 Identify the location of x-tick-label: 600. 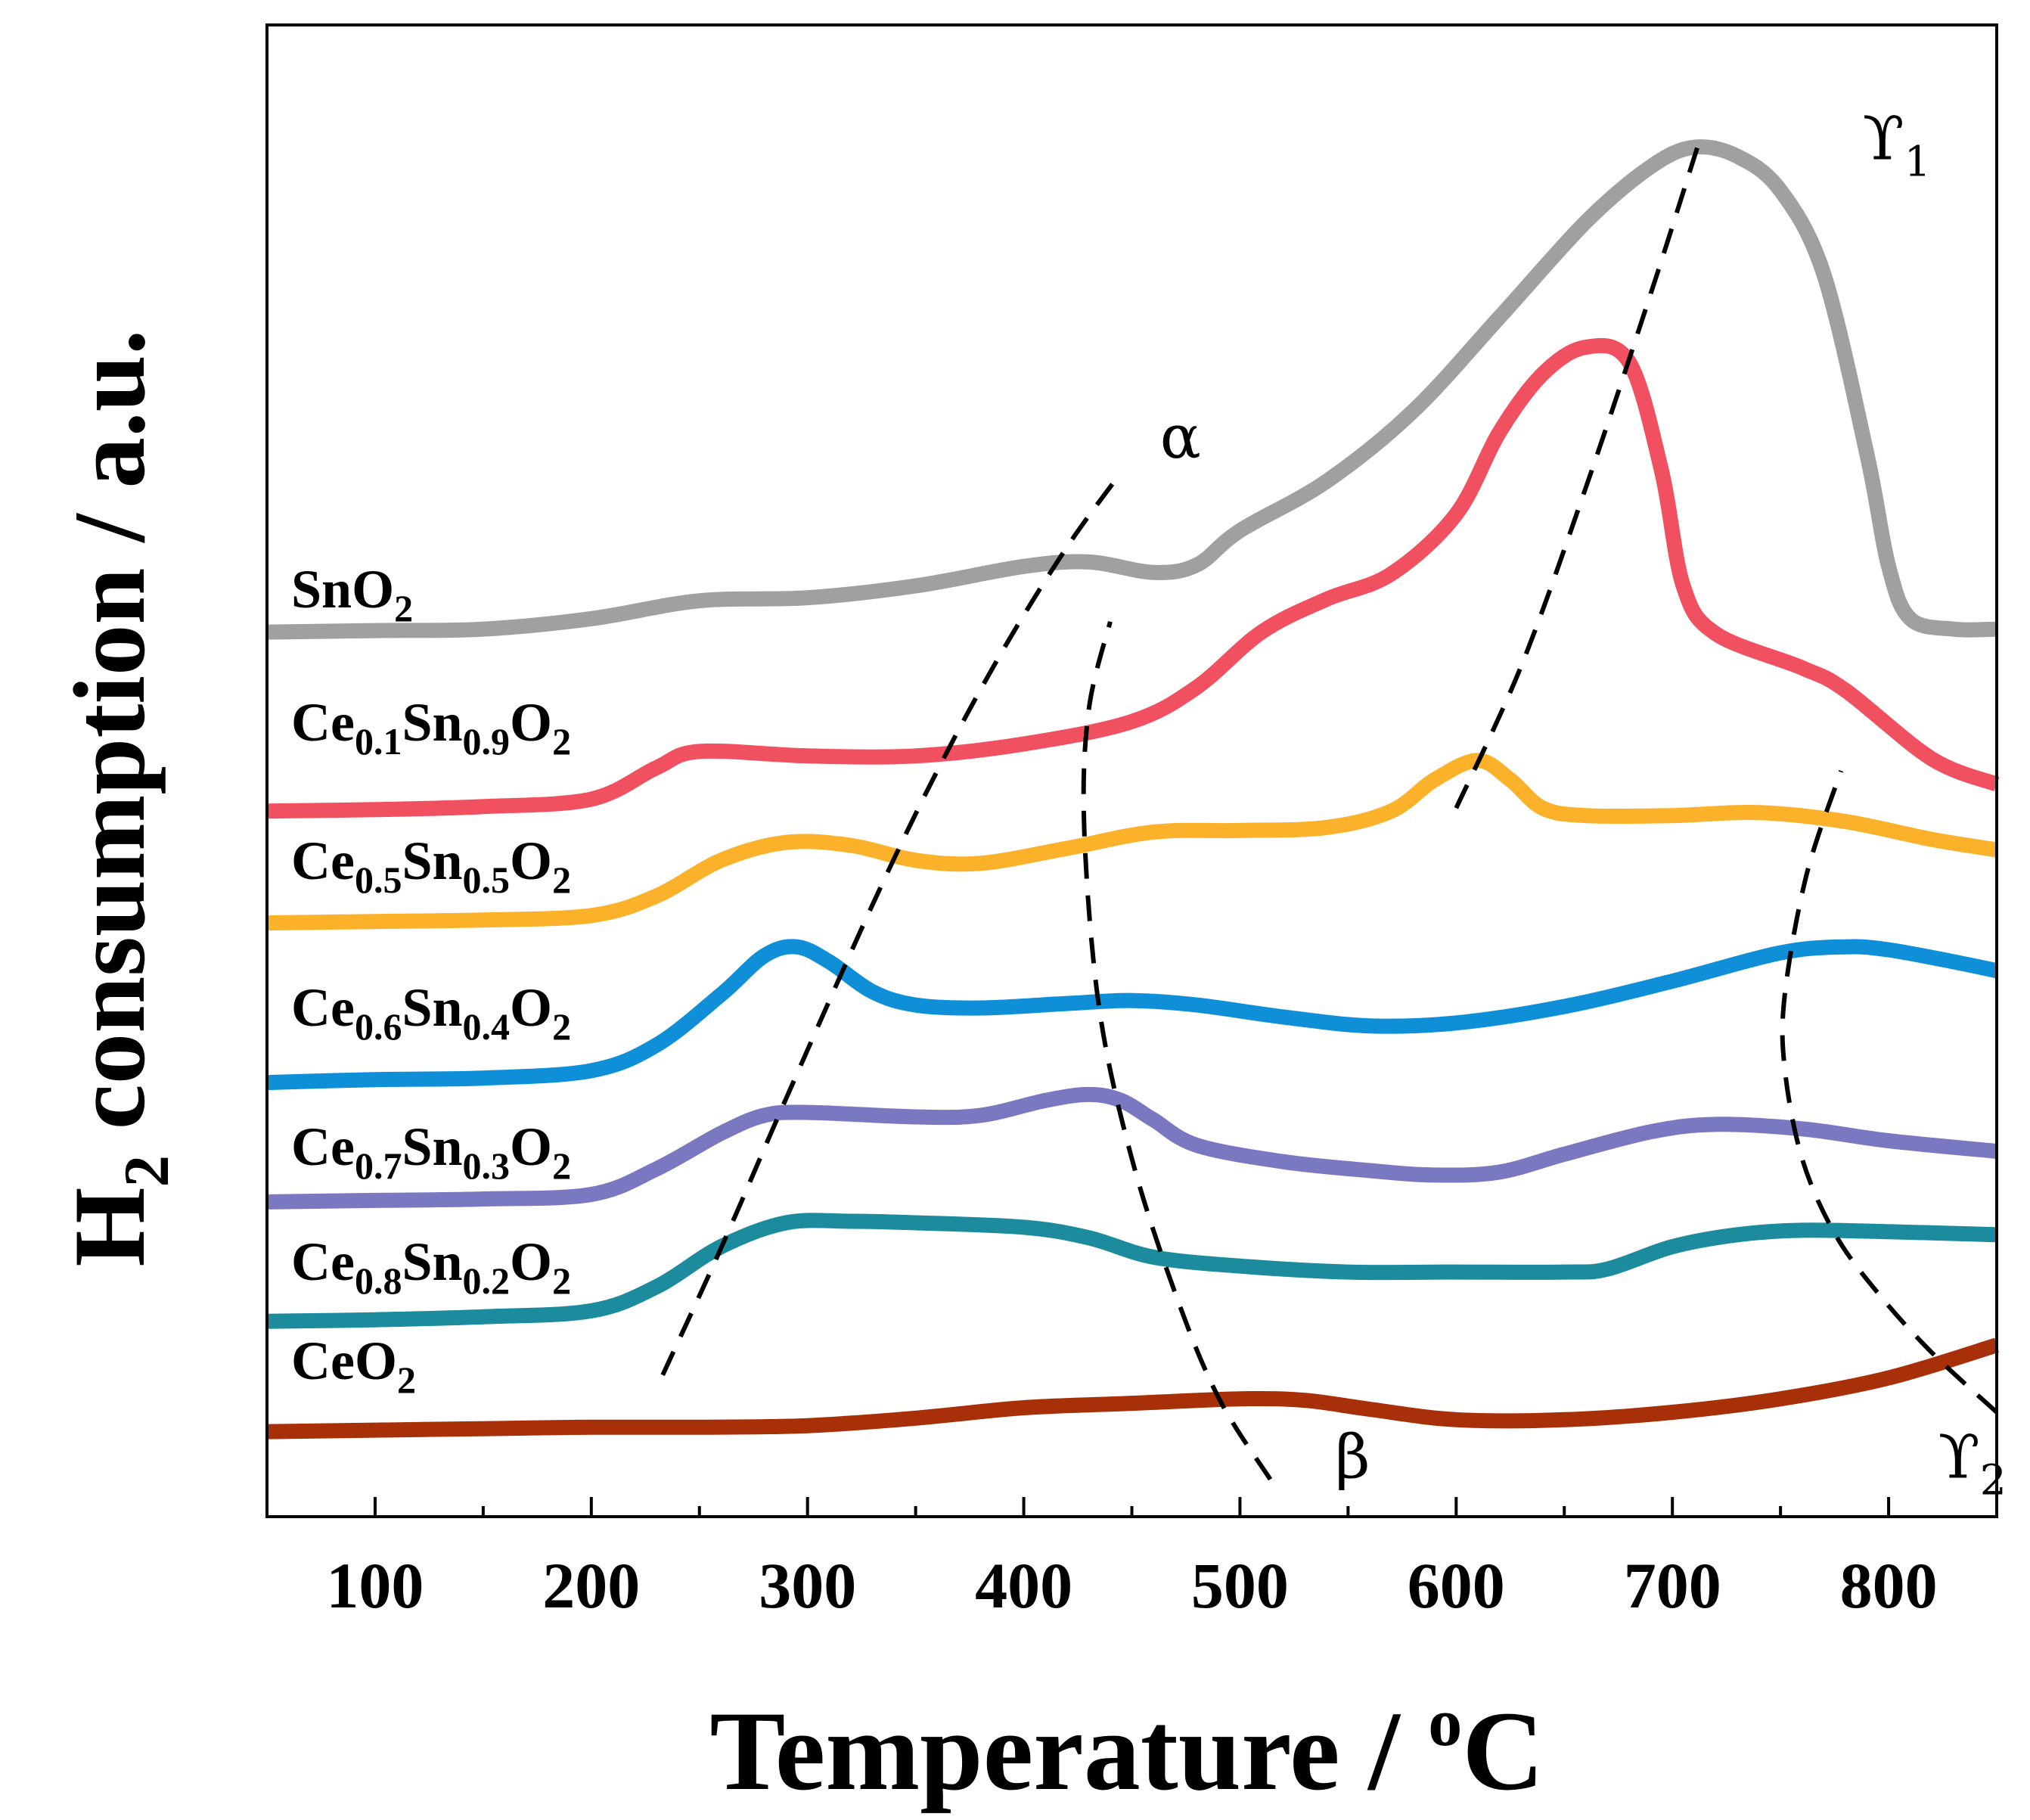
(1456, 1585).